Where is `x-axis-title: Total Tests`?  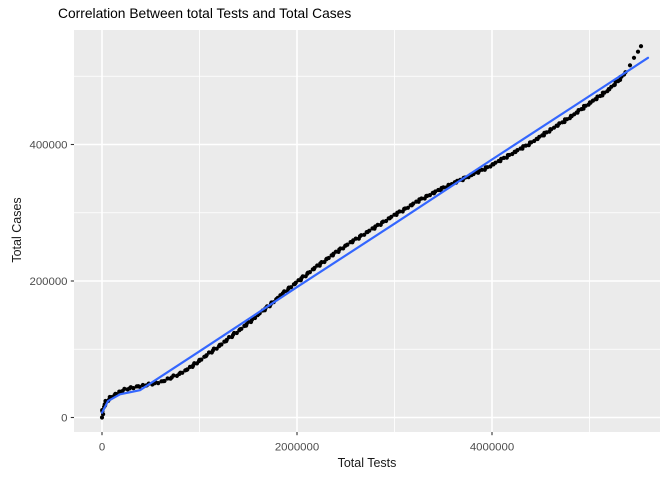 x-axis-title: Total Tests is located at coordinates (367, 463).